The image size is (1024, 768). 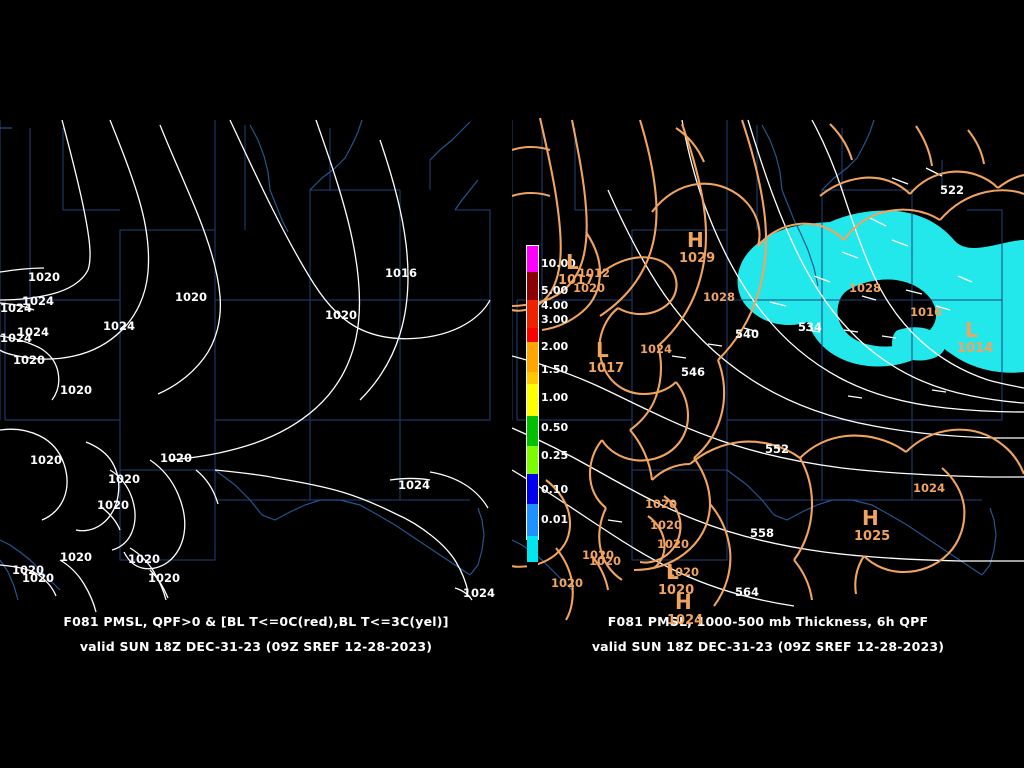 What do you see at coordinates (762, 533) in the screenshot?
I see `thickness-label: 558` at bounding box center [762, 533].